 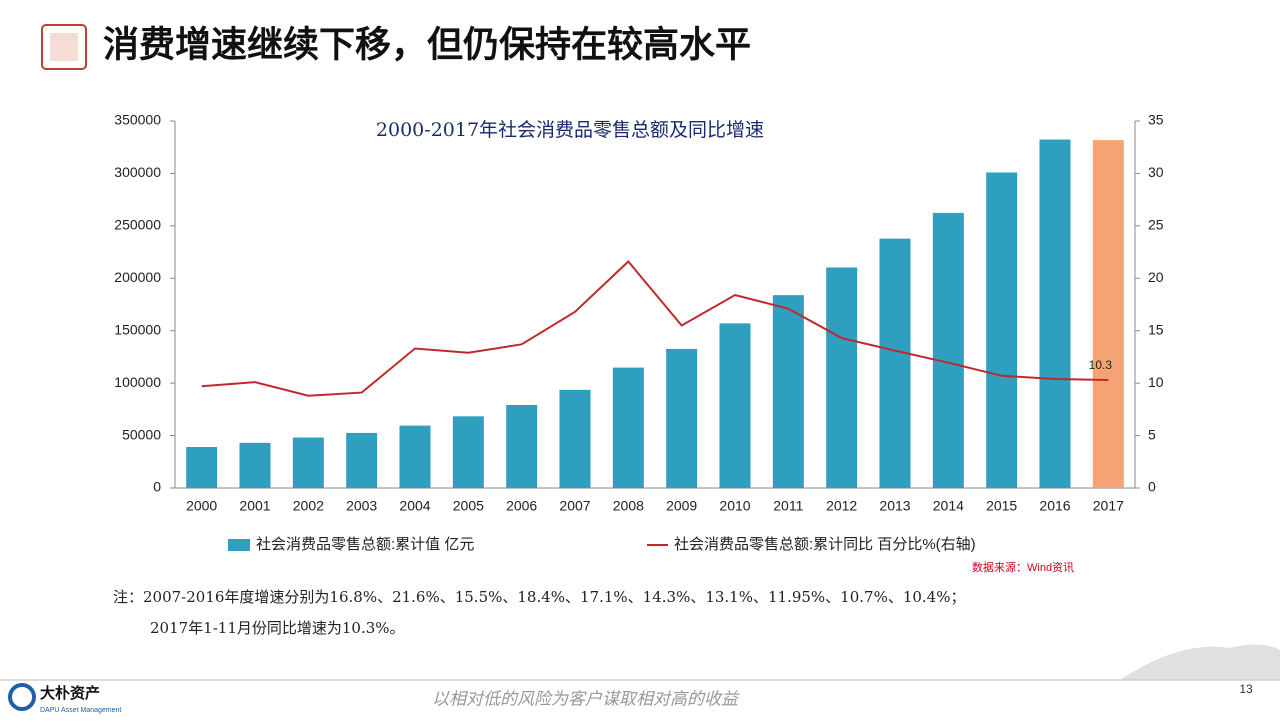 What do you see at coordinates (681, 506) in the screenshot?
I see `x-tick-label: 2009` at bounding box center [681, 506].